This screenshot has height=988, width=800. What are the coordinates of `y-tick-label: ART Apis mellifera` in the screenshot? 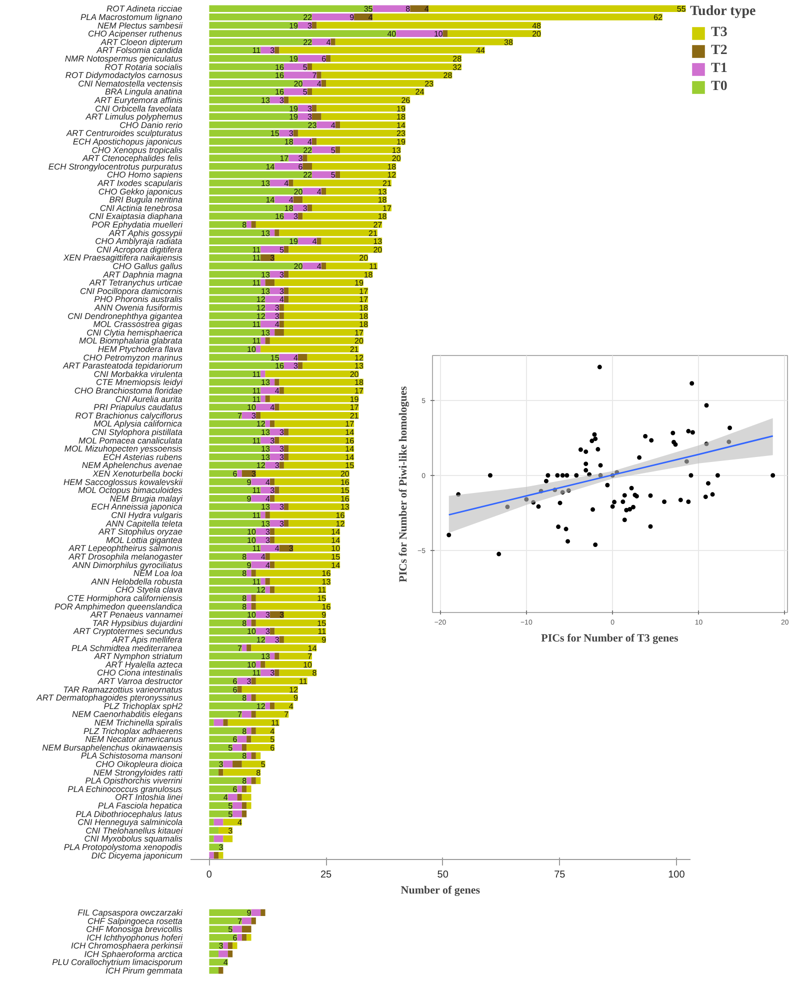 It's located at (146, 639).